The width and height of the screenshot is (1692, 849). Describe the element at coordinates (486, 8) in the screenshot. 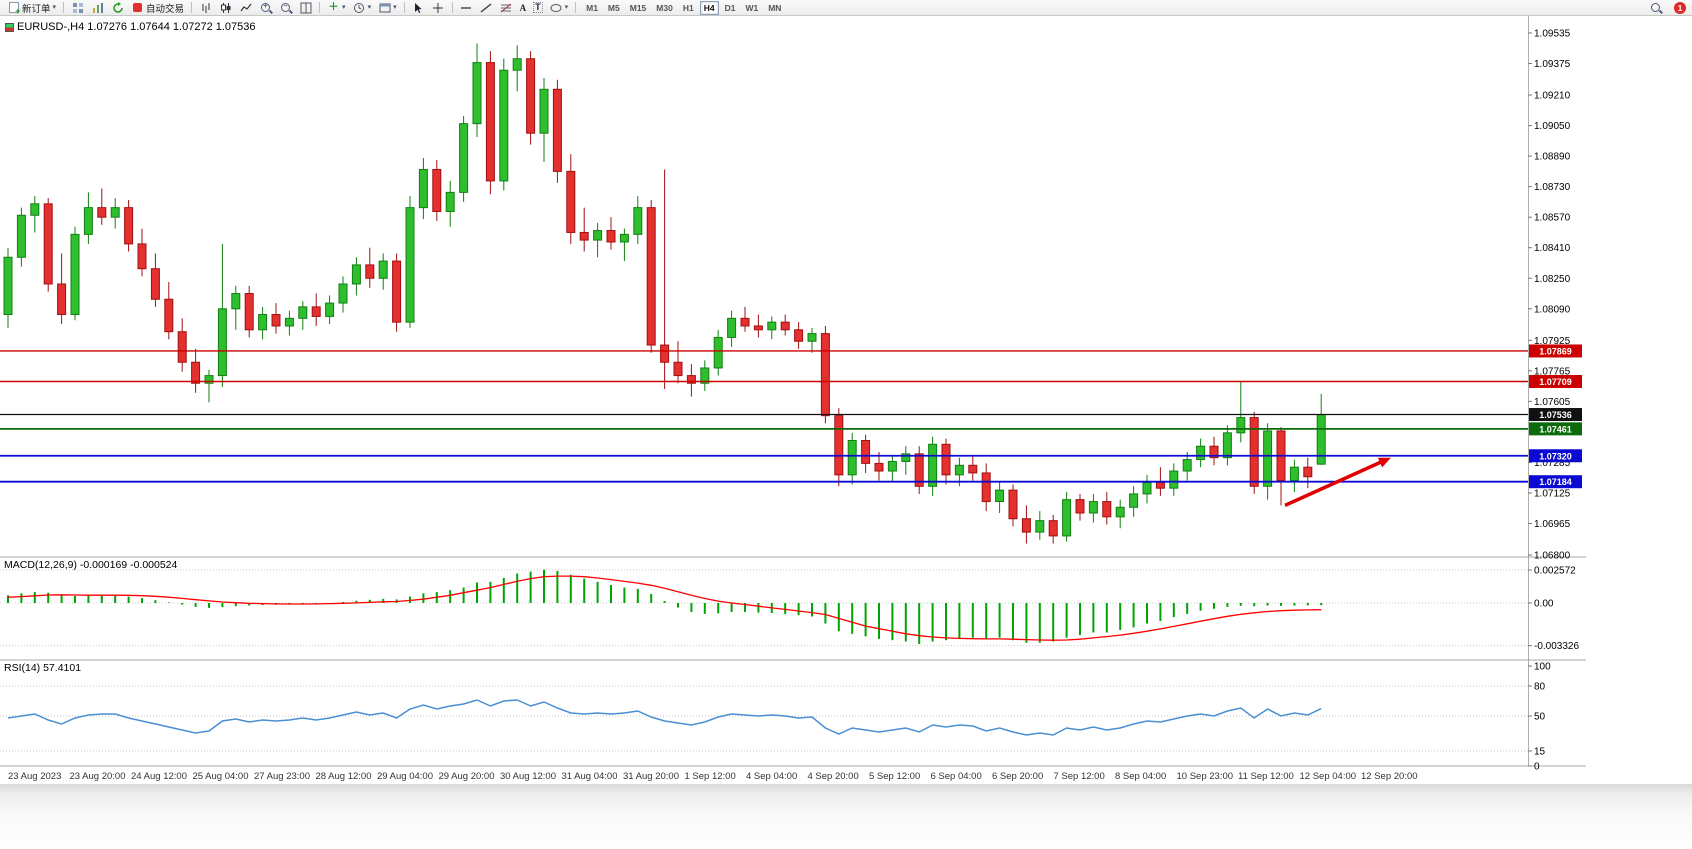

I see `trendline-button` at that location.